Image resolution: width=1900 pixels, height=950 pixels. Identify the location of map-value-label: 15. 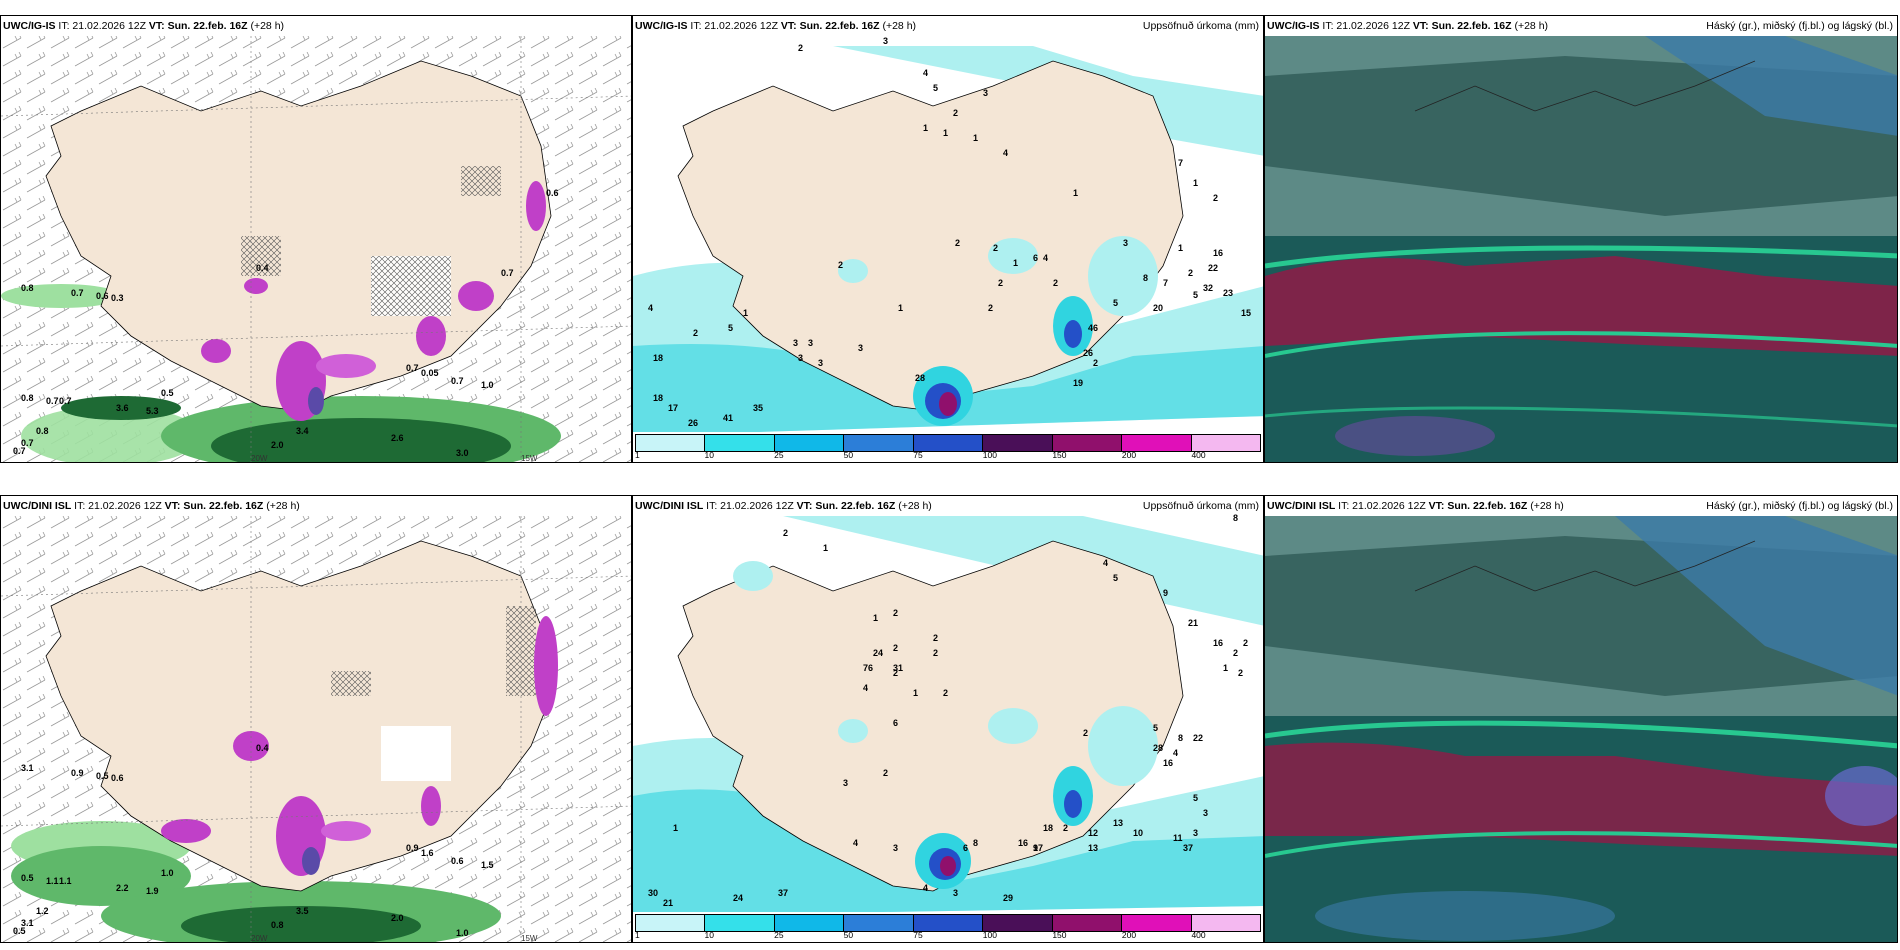
(1246, 313).